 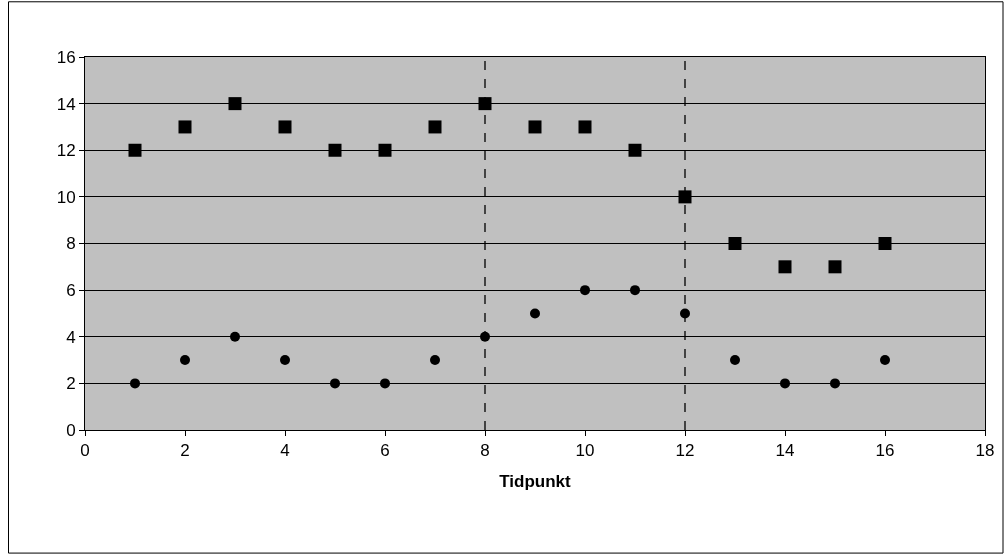 I want to click on y-tick-label: 12, so click(x=66, y=151).